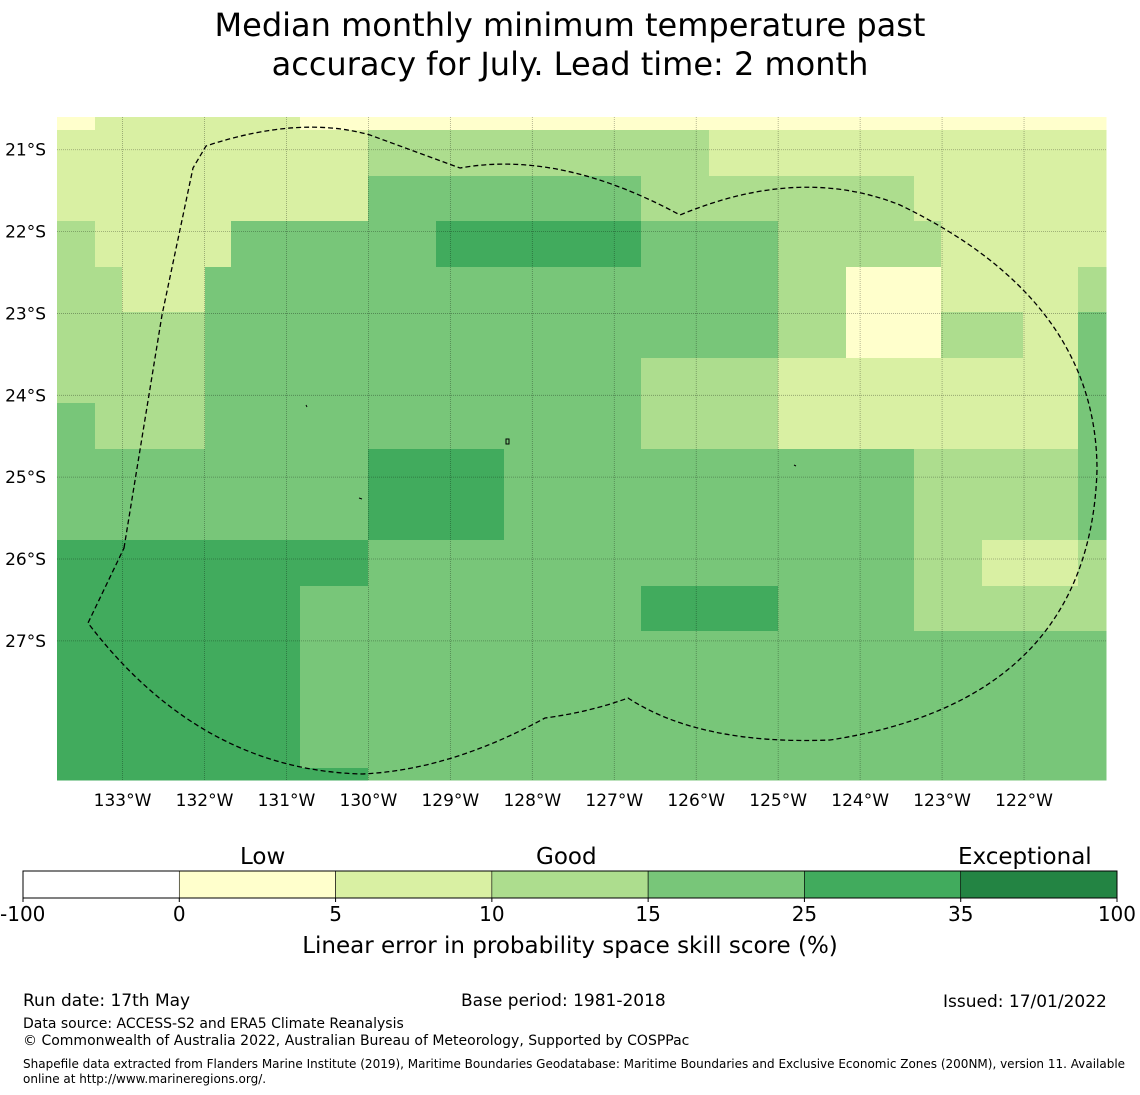 The width and height of the screenshot is (1140, 1095). What do you see at coordinates (1024, 801) in the screenshot?
I see `lon-label: 122°W` at bounding box center [1024, 801].